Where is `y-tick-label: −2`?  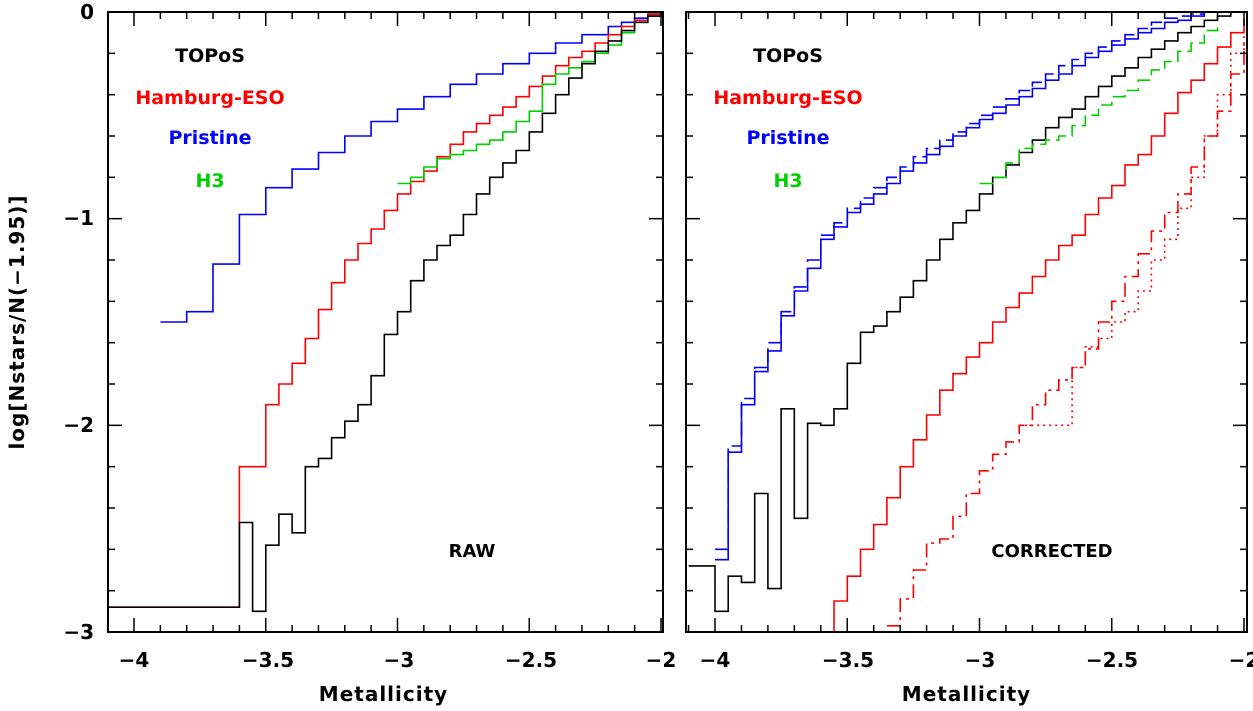 y-tick-label: −2 is located at coordinates (78, 425).